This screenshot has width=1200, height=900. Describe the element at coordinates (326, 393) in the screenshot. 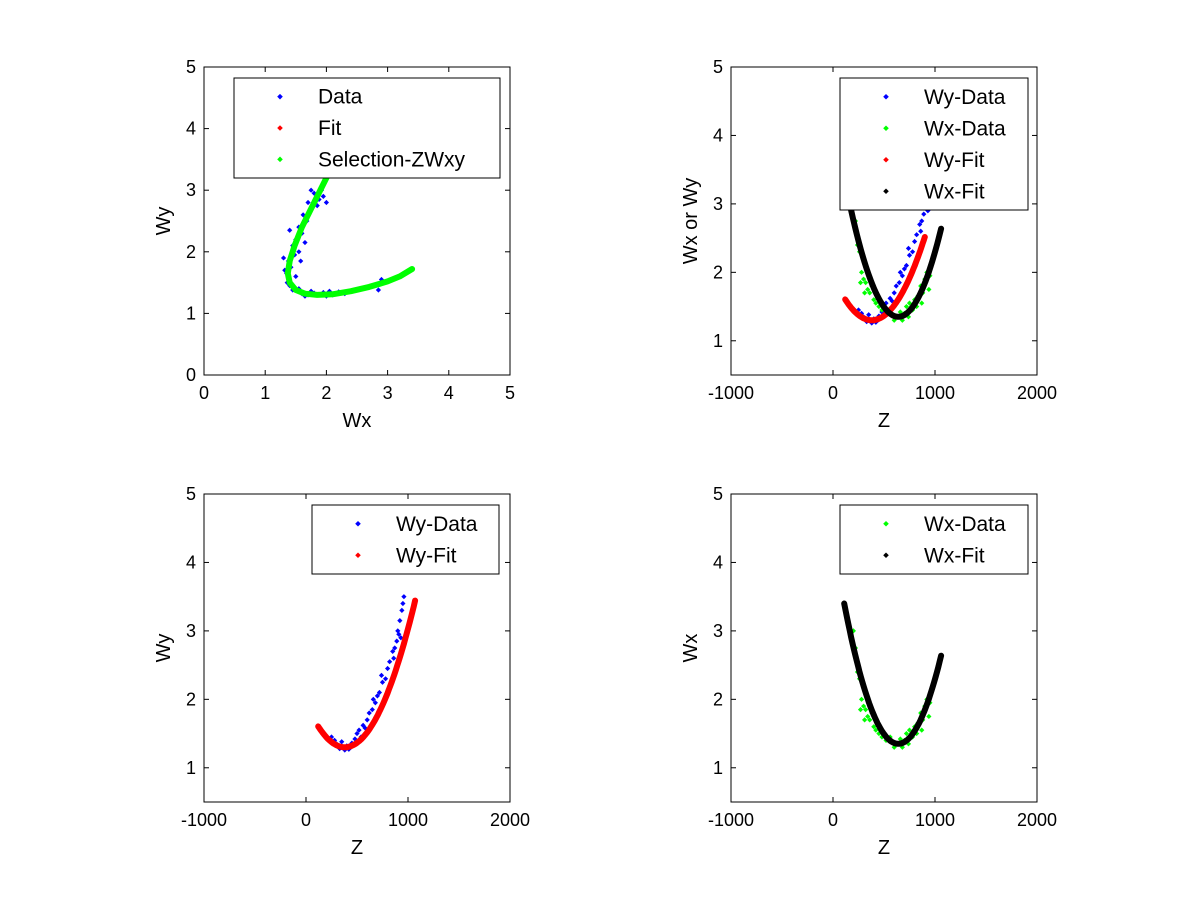

I see `x-tick-label: 2` at that location.